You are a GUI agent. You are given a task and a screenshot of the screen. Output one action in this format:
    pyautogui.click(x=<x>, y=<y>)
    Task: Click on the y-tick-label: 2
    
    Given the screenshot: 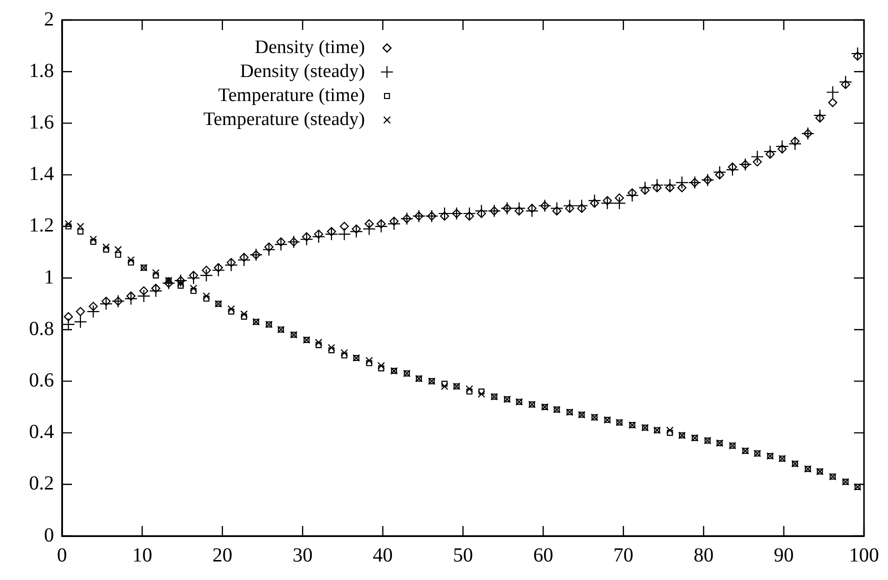 What is the action you would take?
    pyautogui.click(x=49, y=19)
    